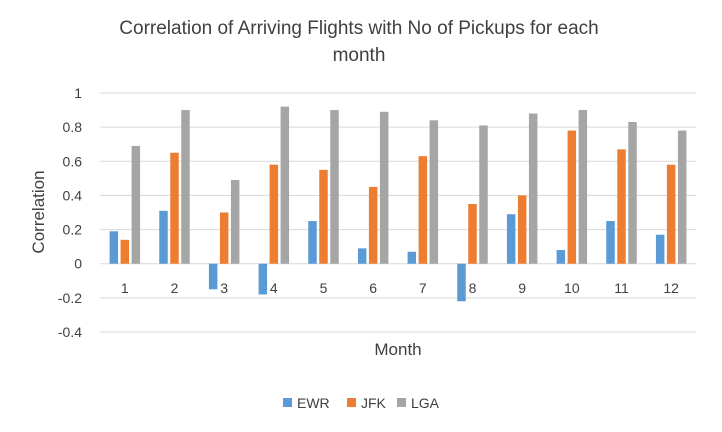  I want to click on y-tick-label: 0.4, so click(73, 195).